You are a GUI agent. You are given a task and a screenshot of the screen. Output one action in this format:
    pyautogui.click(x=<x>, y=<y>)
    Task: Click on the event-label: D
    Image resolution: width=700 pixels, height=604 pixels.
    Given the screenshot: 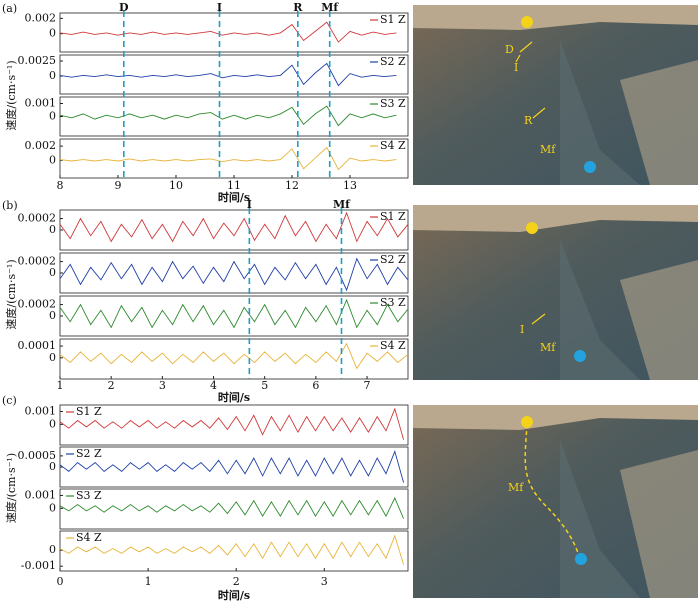 What is the action you would take?
    pyautogui.click(x=124, y=7)
    